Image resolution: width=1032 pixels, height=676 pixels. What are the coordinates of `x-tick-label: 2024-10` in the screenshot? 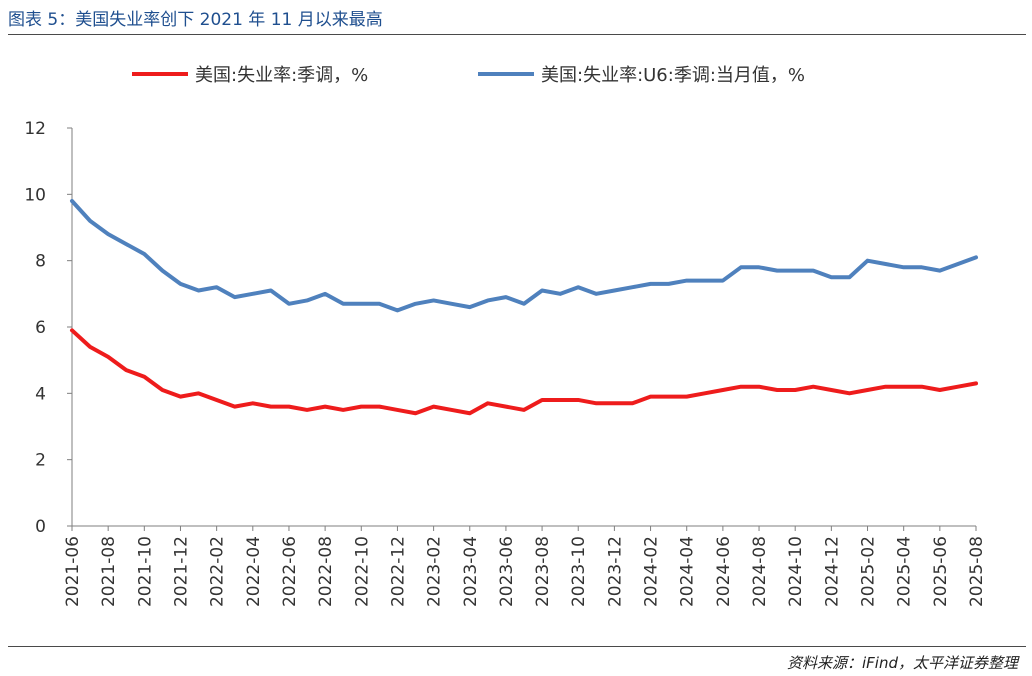 It's located at (796, 571).